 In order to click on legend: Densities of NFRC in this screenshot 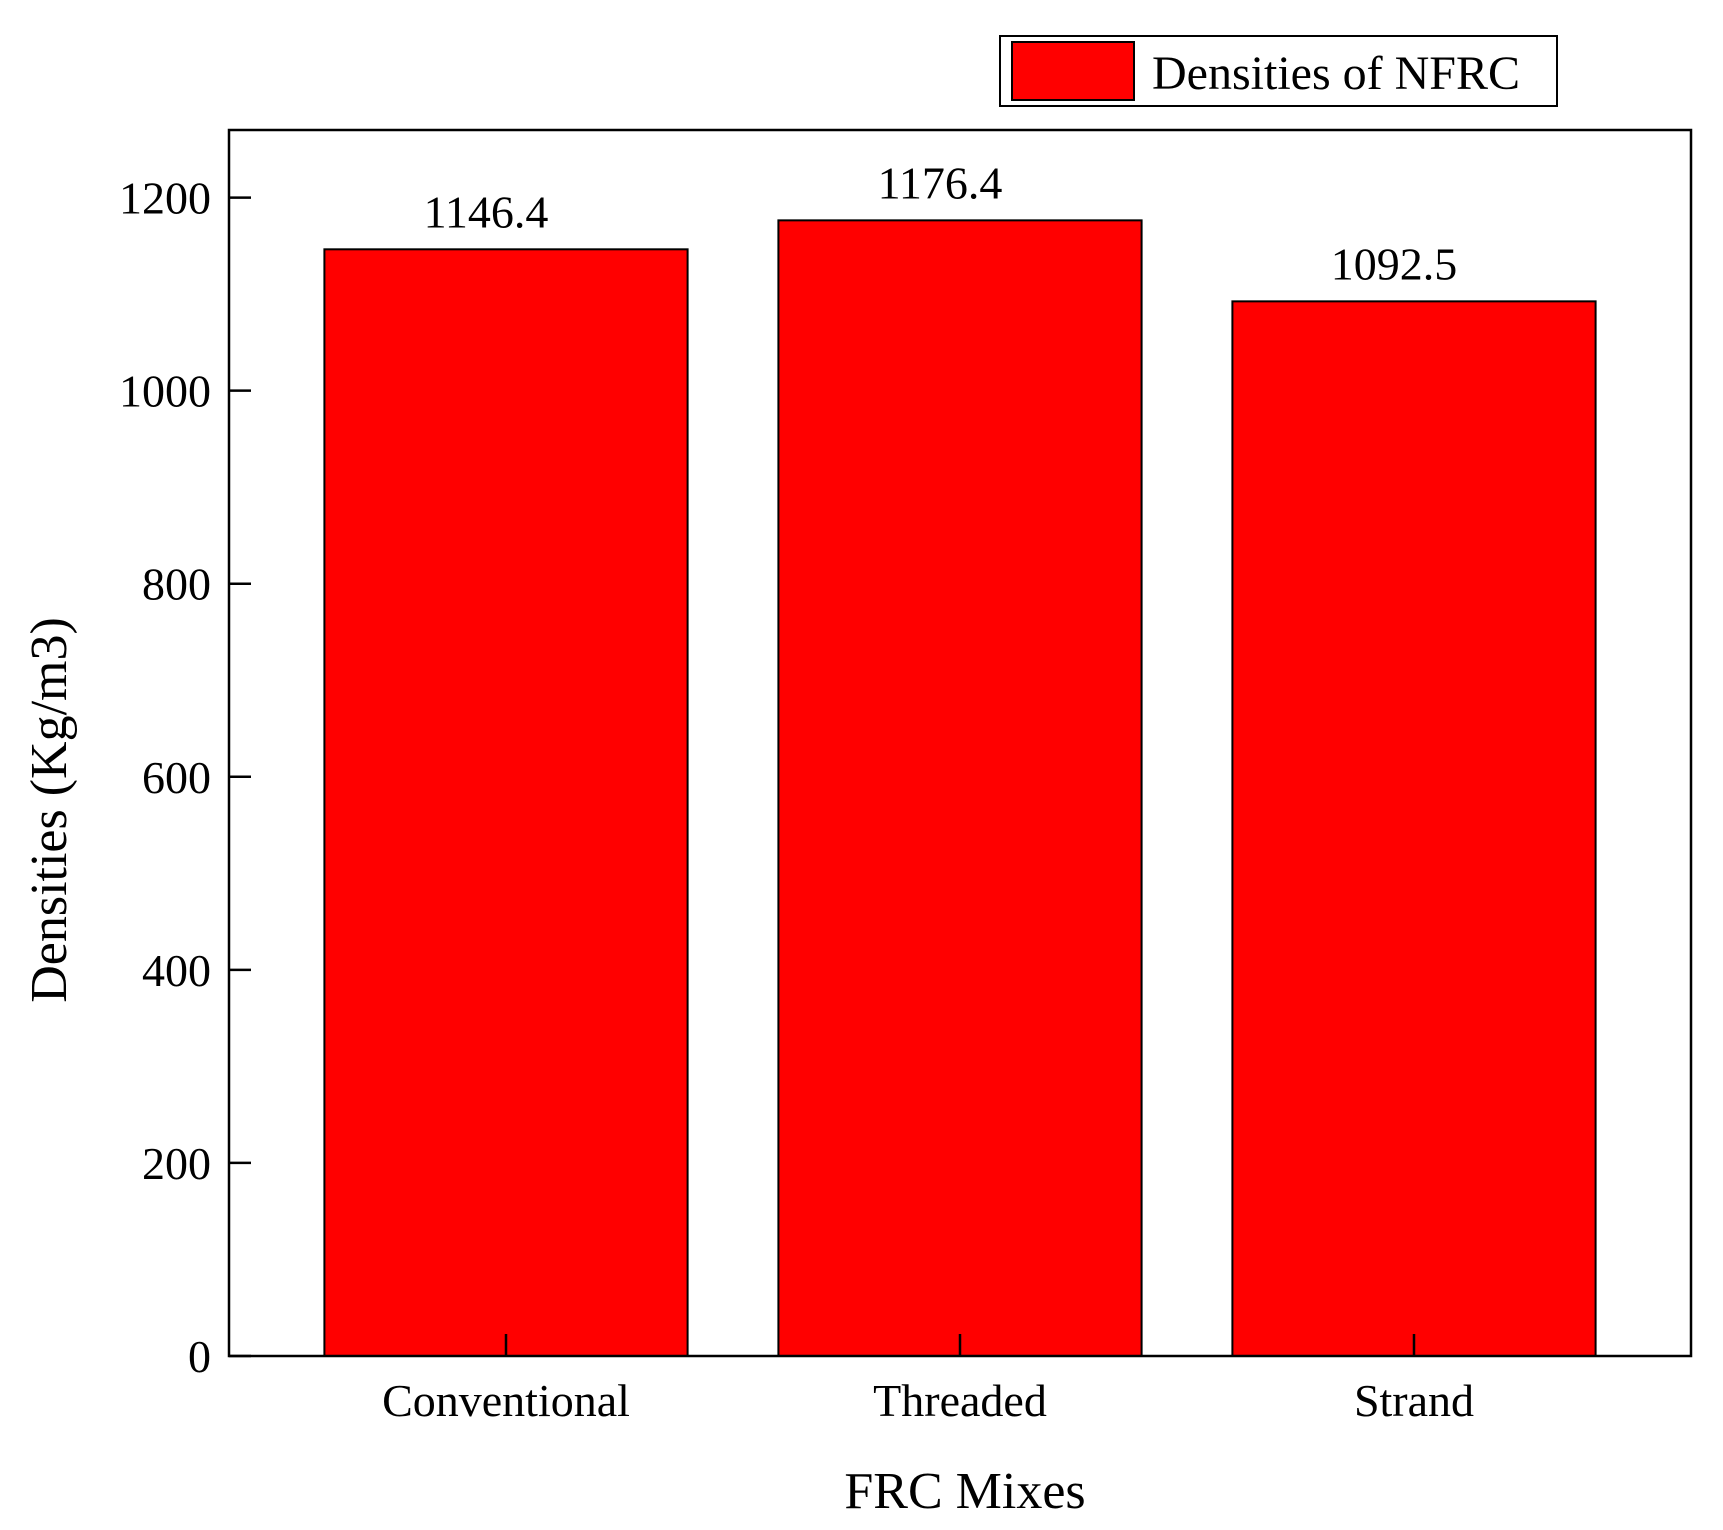, I will do `click(1278, 71)`.